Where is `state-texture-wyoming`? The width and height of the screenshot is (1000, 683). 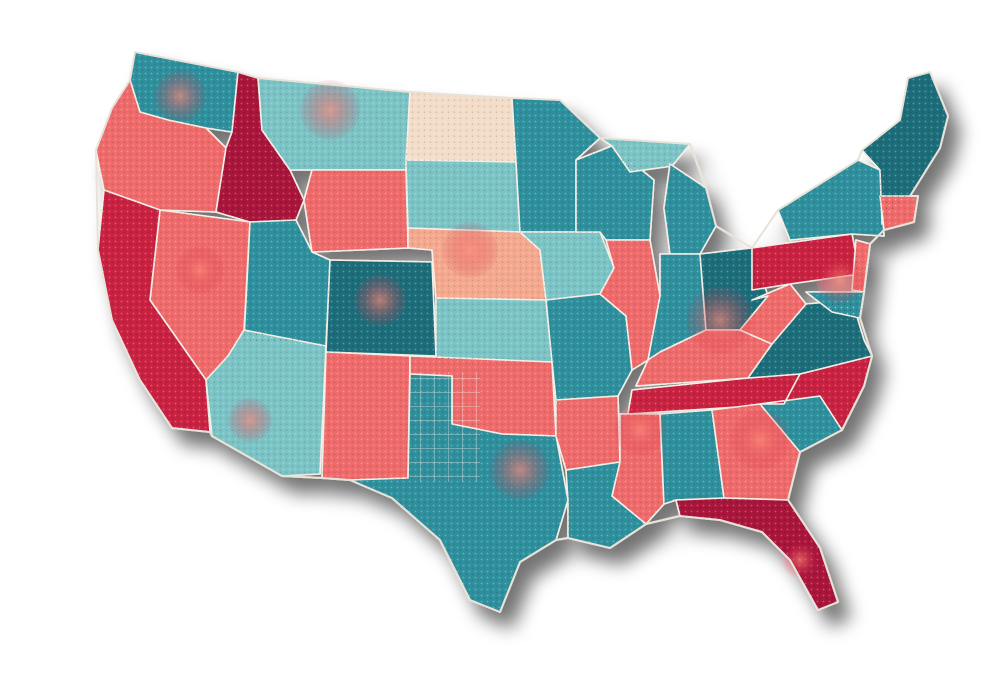 state-texture-wyoming is located at coordinates (356, 211).